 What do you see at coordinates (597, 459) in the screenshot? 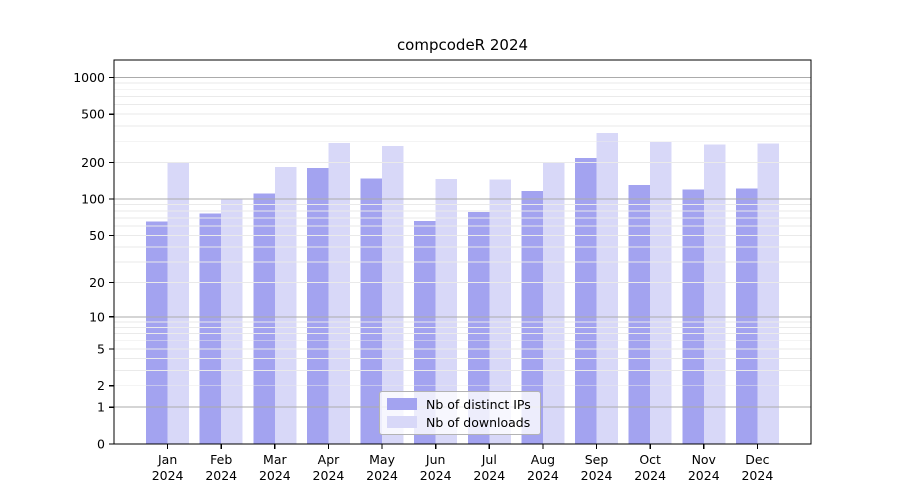
I see `x-tick-label-month: Sep` at bounding box center [597, 459].